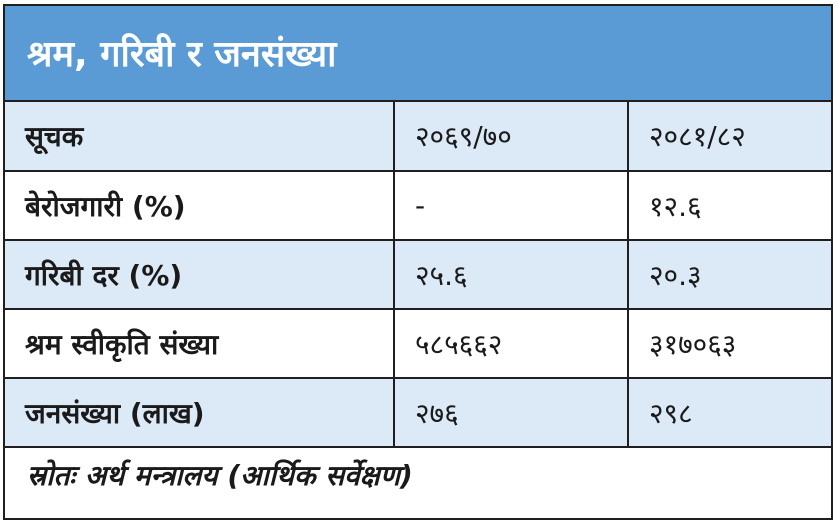 This screenshot has width=840, height=528. I want to click on row-indicator: गरिबी दर (%), so click(200, 275).